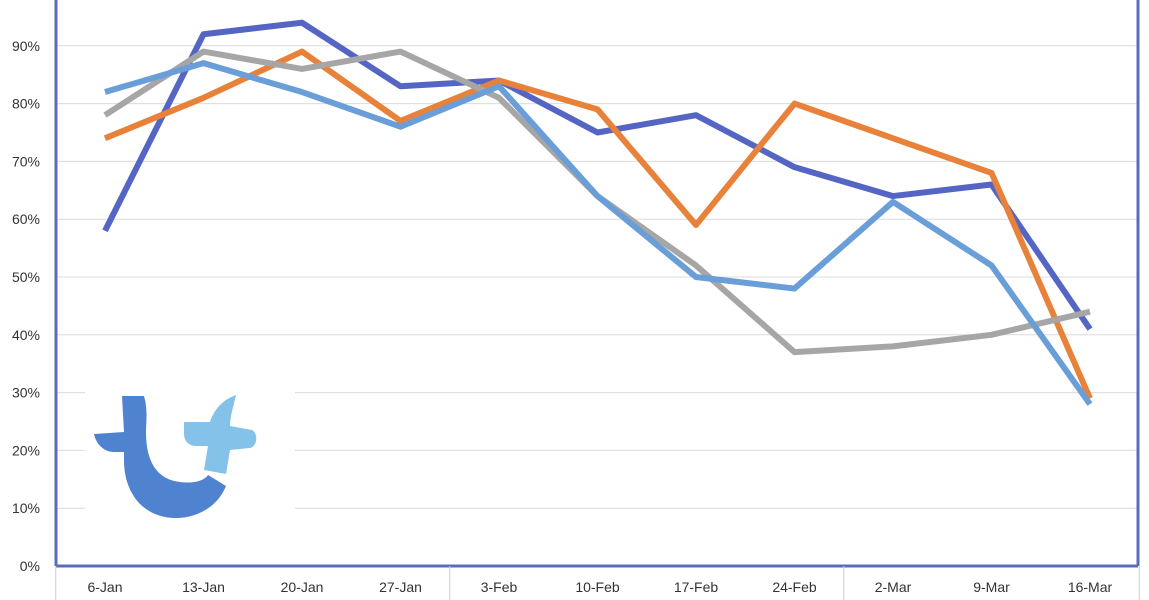  I want to click on x-tick-label: 9-Mar, so click(991, 587).